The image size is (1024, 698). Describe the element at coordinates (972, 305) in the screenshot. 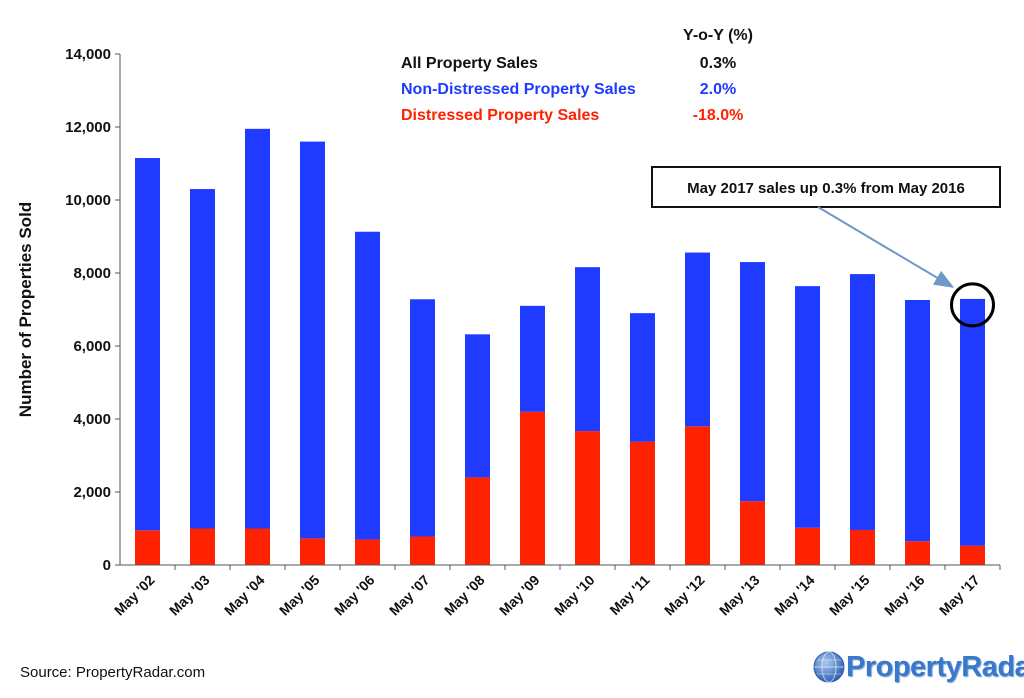

I see `highlight-circle` at that location.